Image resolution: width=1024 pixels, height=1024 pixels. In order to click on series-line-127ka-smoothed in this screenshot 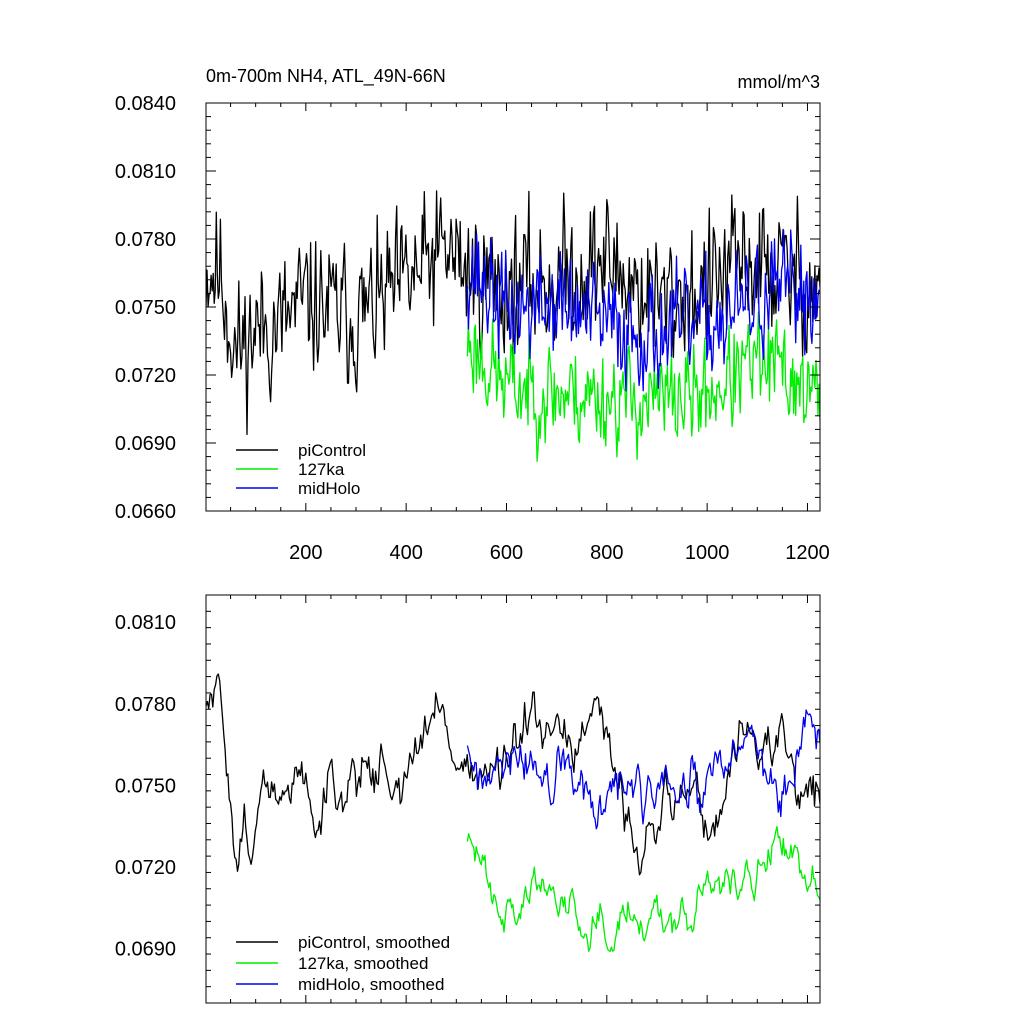, I will do `click(643, 888)`.